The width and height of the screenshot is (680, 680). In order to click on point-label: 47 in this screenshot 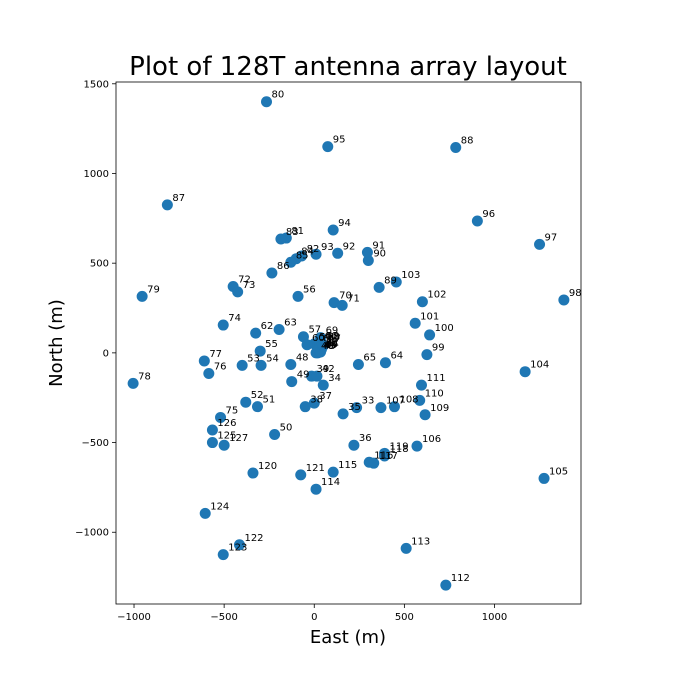, I will do `click(332, 345)`.